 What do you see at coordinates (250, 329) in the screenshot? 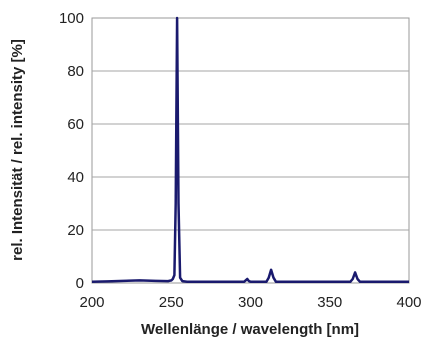
I see `x-axis-title: Wellenlänge / wavelength [nm]` at bounding box center [250, 329].